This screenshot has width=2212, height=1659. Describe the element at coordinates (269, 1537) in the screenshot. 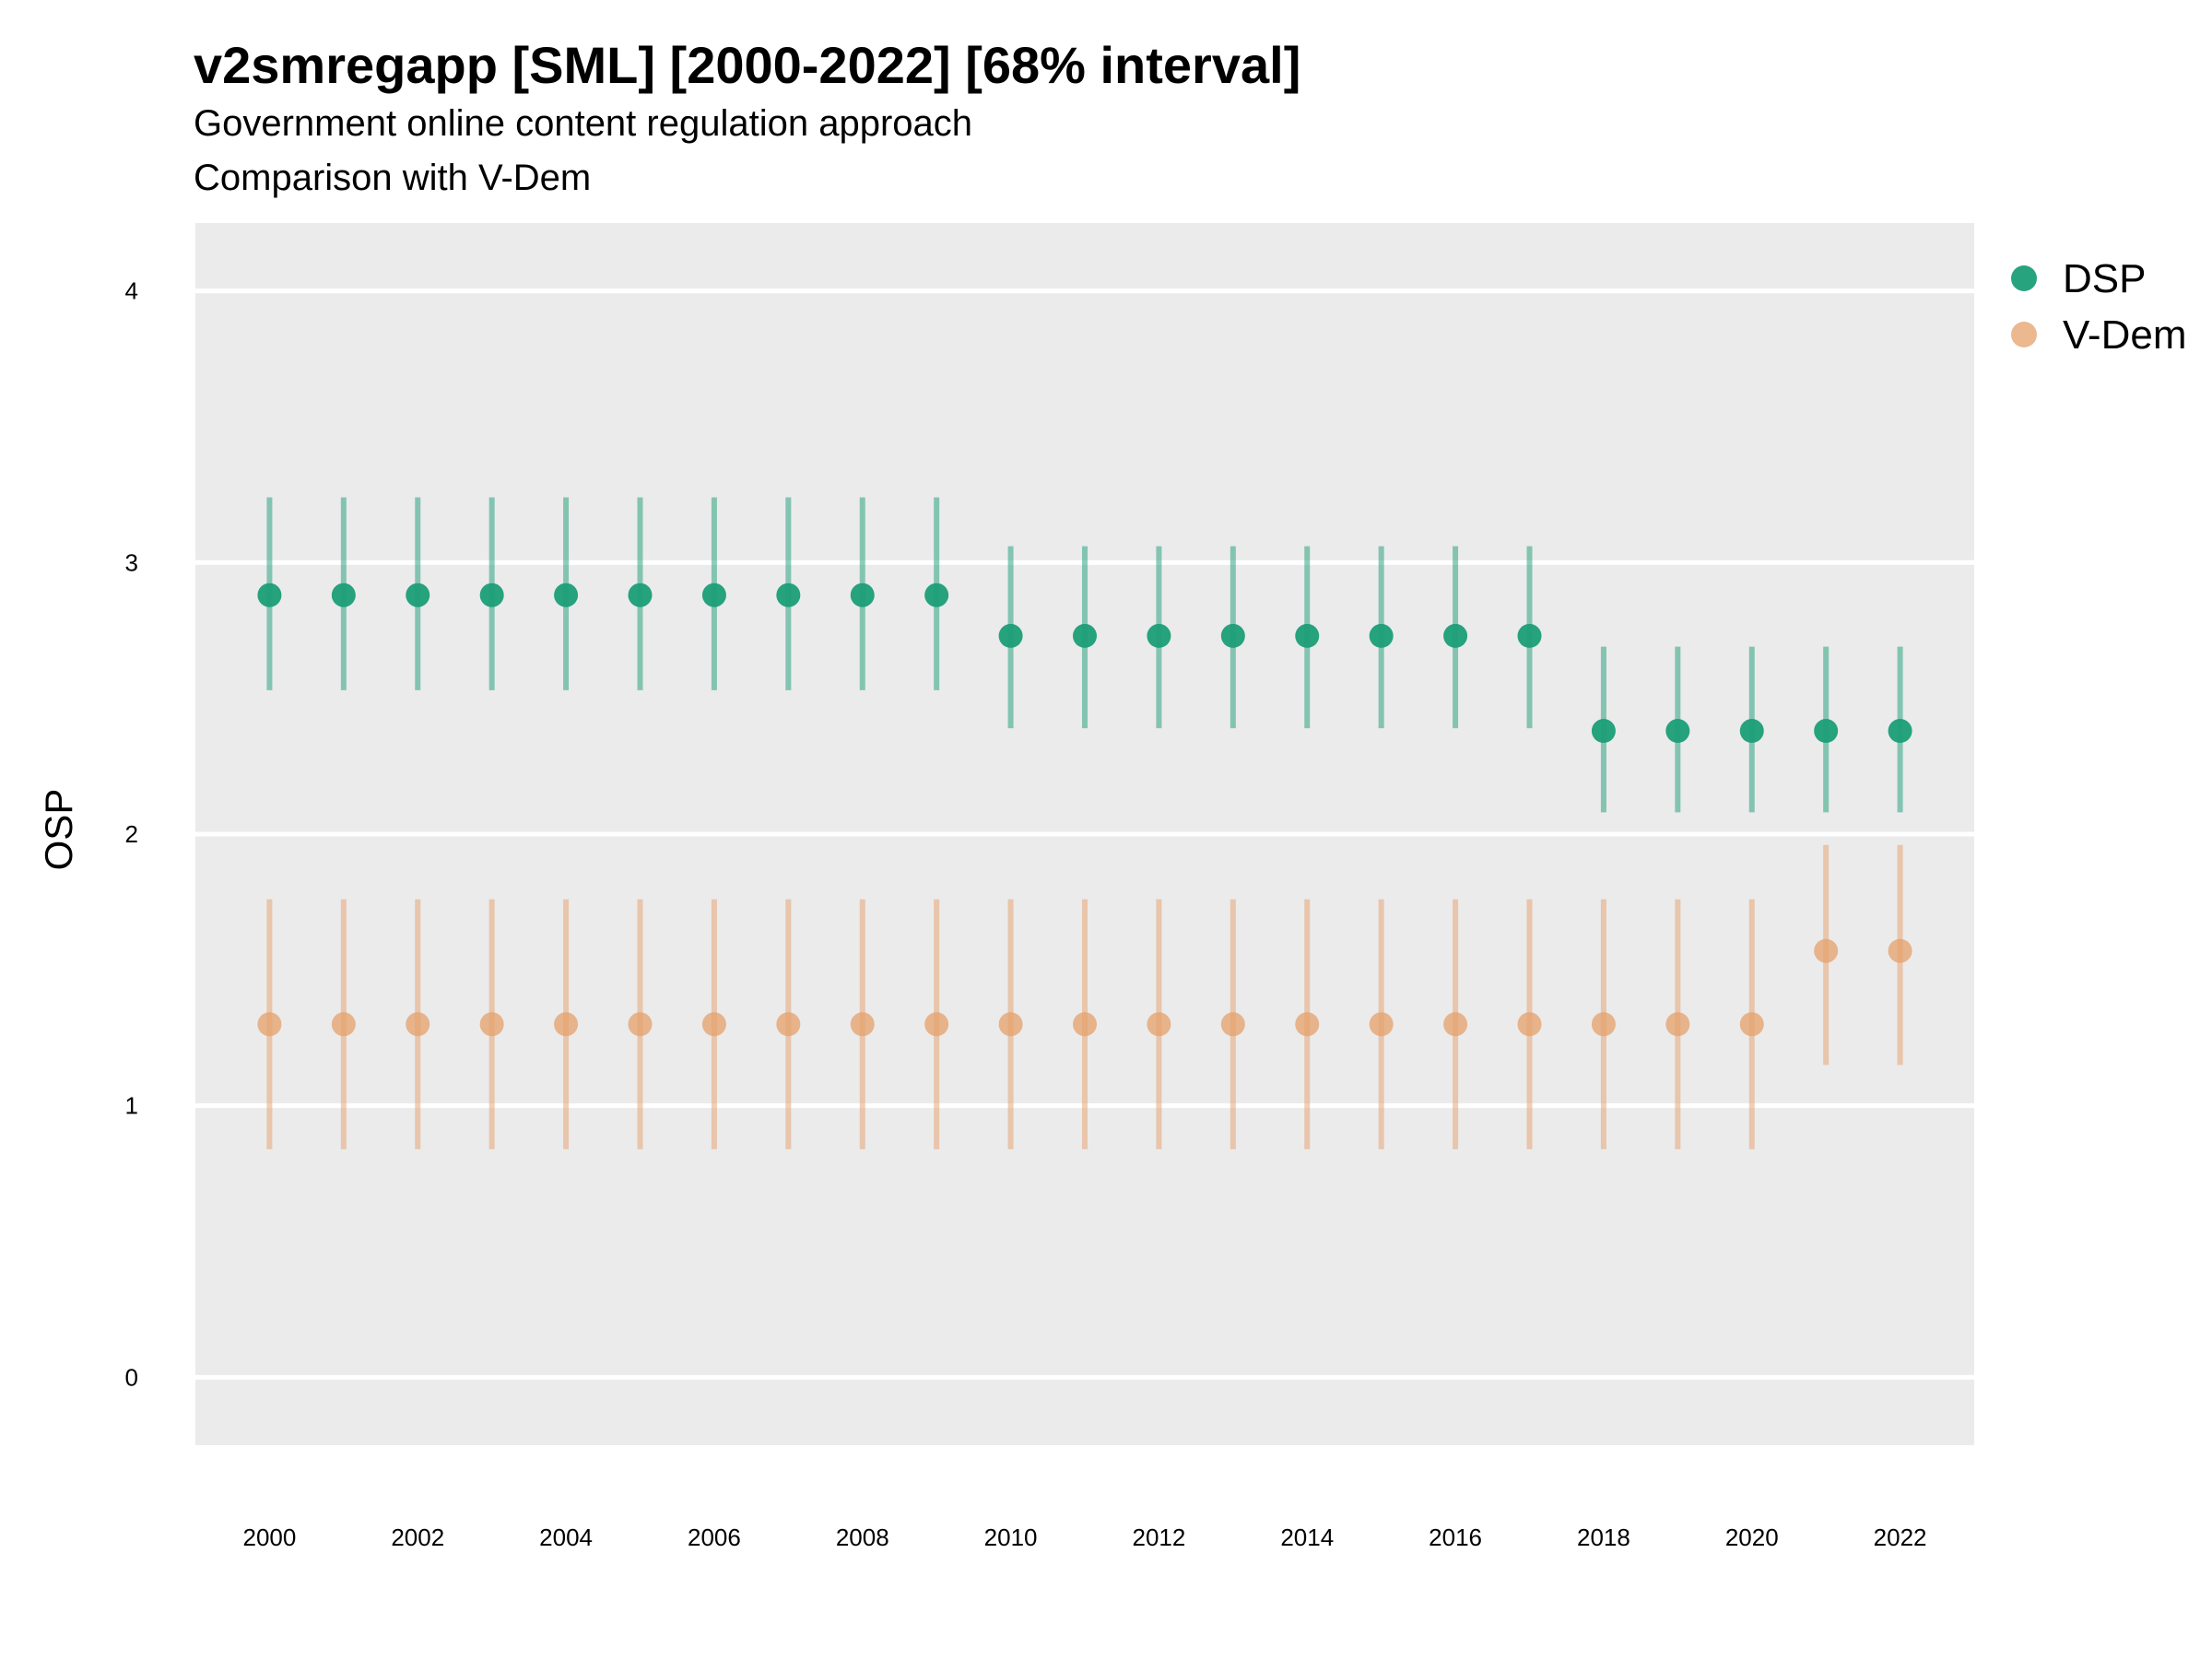

I see `x-tick-label: 2000` at that location.